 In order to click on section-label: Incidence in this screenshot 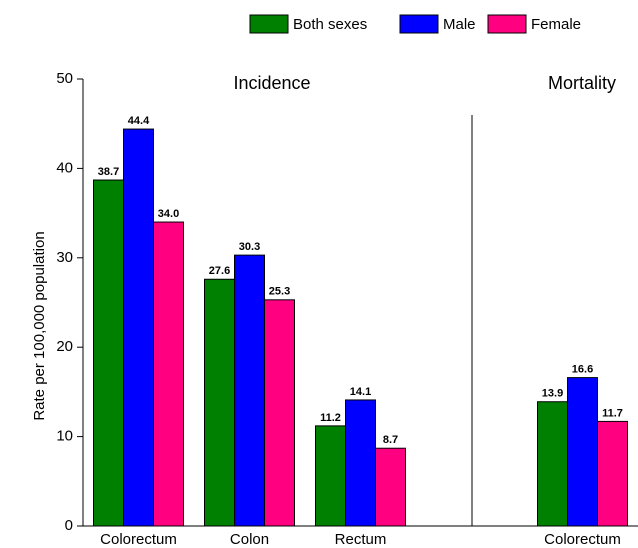, I will do `click(271, 83)`.